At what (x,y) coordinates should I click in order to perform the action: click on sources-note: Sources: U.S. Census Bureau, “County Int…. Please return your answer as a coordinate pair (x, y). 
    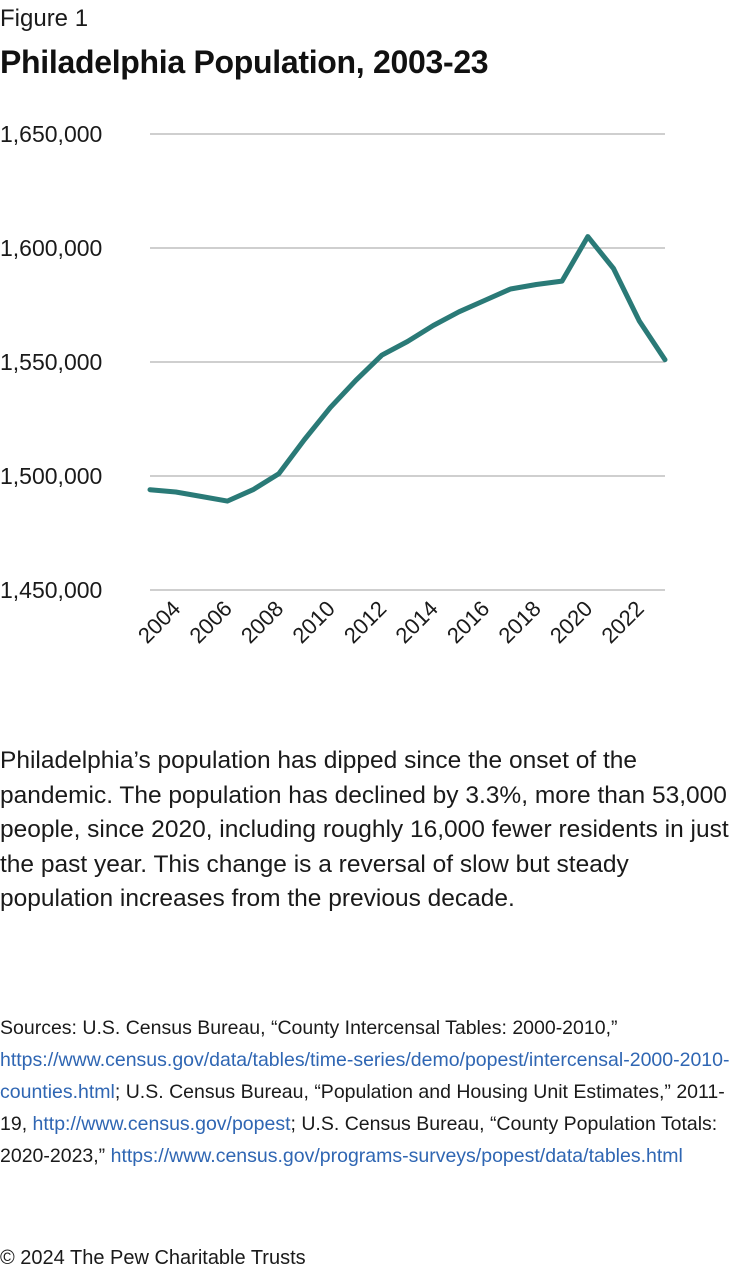
    Looking at the image, I should click on (365, 1092).